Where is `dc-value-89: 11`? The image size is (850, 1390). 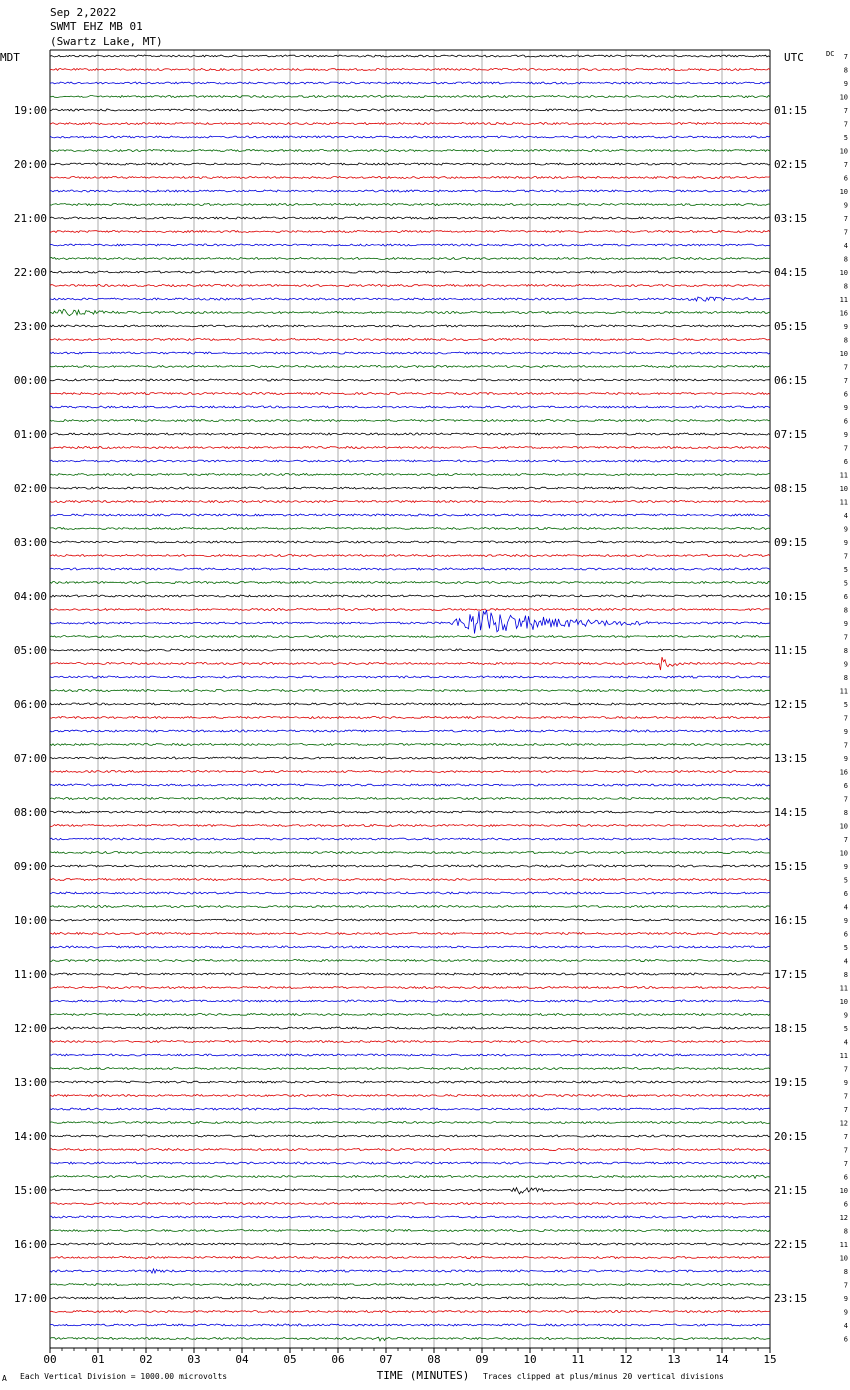 dc-value-89: 11 is located at coordinates (844, 1245).